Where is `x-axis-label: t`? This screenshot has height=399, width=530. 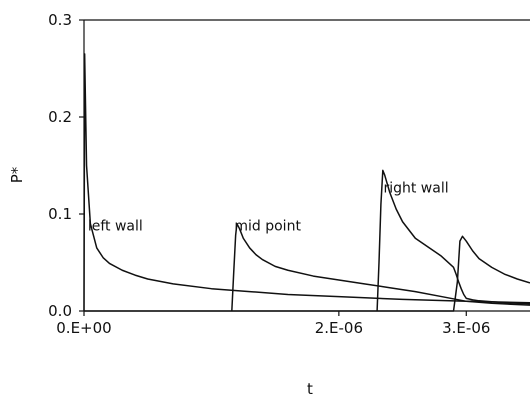
x-axis-label: t is located at coordinates (310, 389).